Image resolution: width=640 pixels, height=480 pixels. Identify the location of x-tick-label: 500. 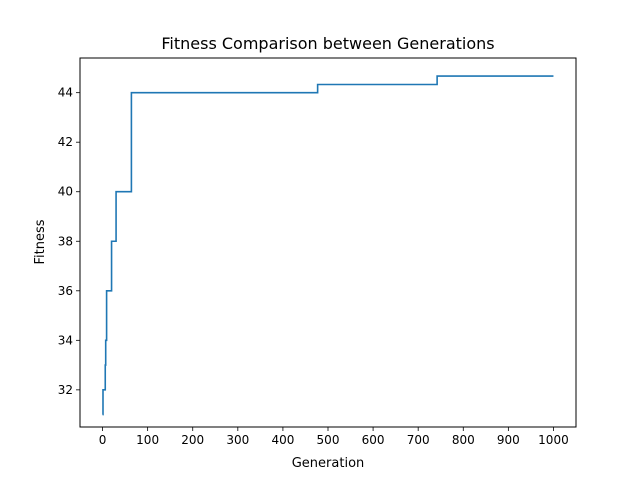
(328, 440).